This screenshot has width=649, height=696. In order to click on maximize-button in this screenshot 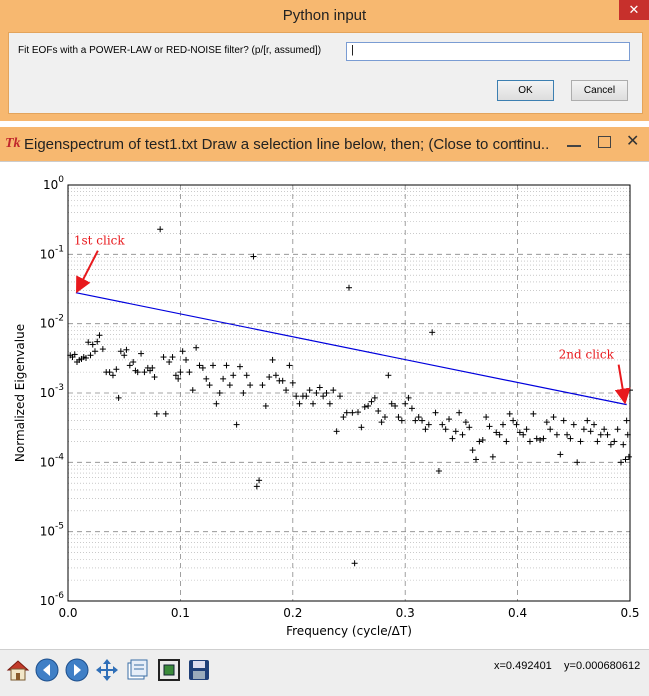, I will do `click(604, 142)`.